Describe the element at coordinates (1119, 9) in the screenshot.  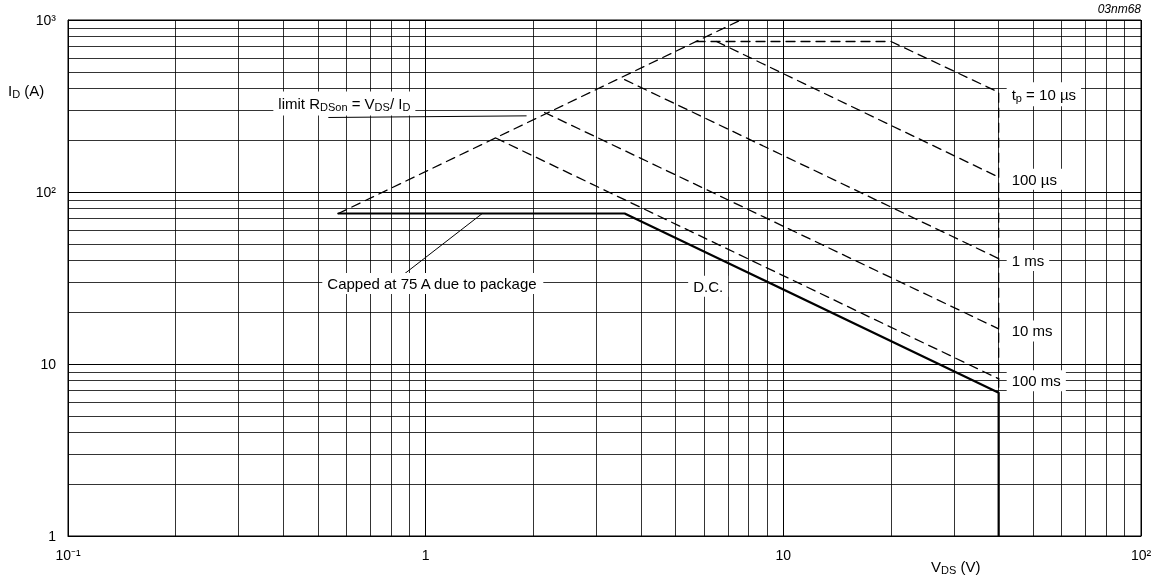
I see `text: 03nm68` at that location.